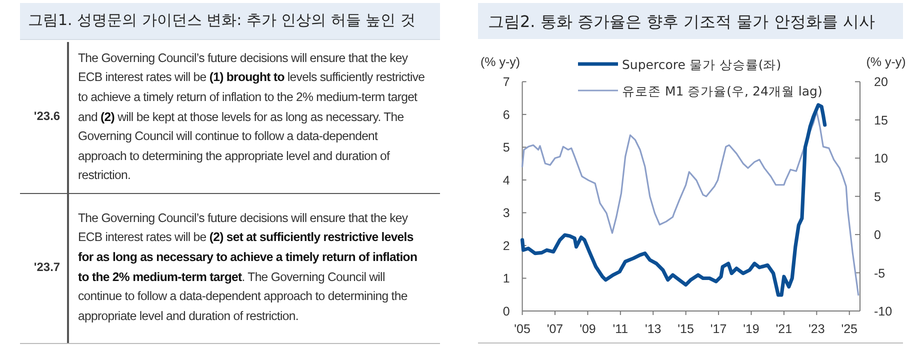  Describe the element at coordinates (248, 267) in the screenshot. I see `text: The Governing Council’s future decisions will ensure that the key ECB interest rates will be (2) set at sufficiently restrictive levels for as long as necessary to achieve a timely return of inflation to the 2% medium-term target. The Governing Council will continue to follow a data-dependent approach to determining the appropriate level and duration of restriction.` at that location.